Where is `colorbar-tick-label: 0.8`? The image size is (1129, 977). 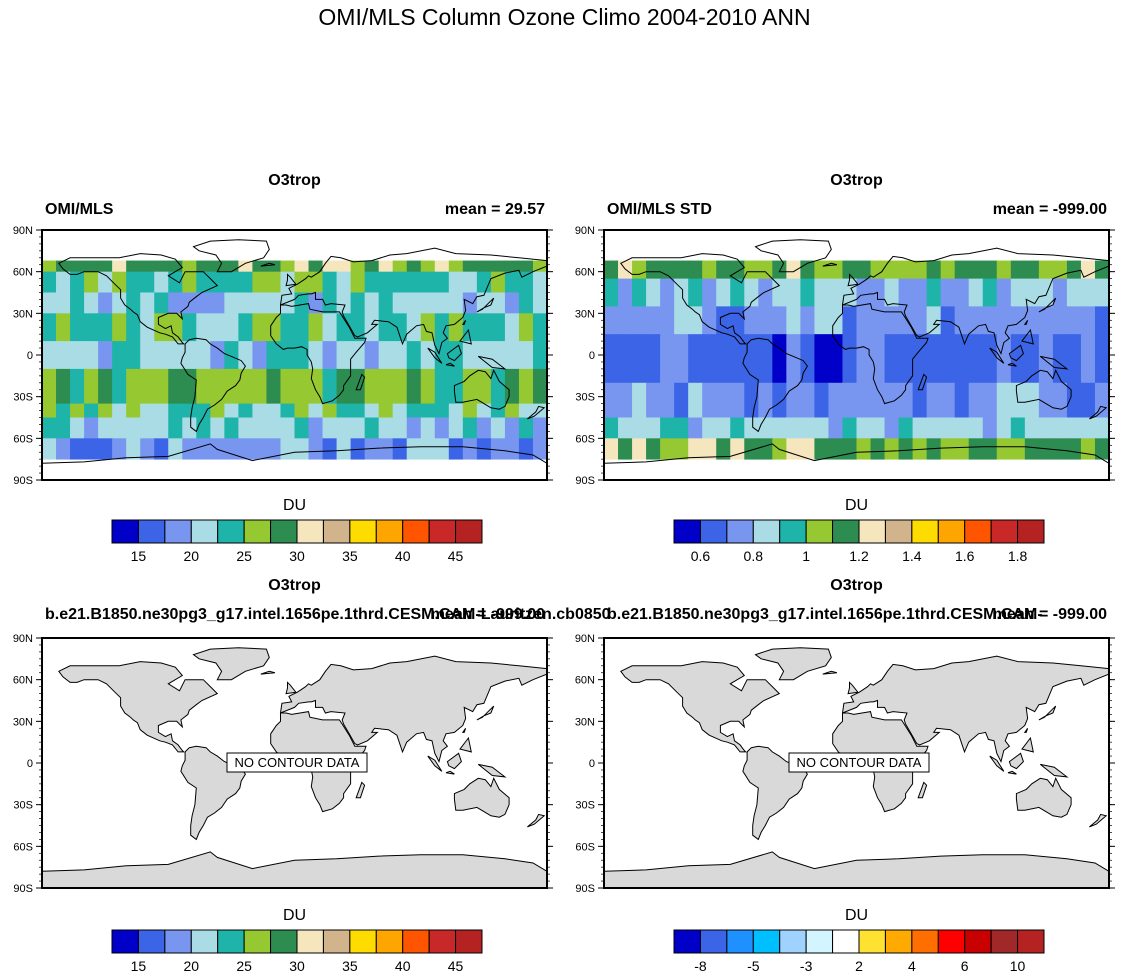 colorbar-tick-label: 0.8 is located at coordinates (754, 556).